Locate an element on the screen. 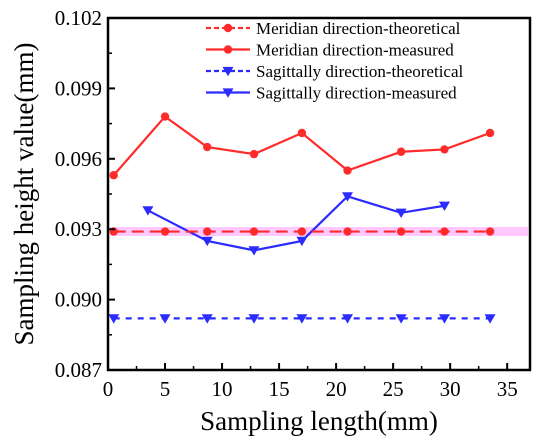  series-sagittally-direction-measured is located at coordinates (296, 224).